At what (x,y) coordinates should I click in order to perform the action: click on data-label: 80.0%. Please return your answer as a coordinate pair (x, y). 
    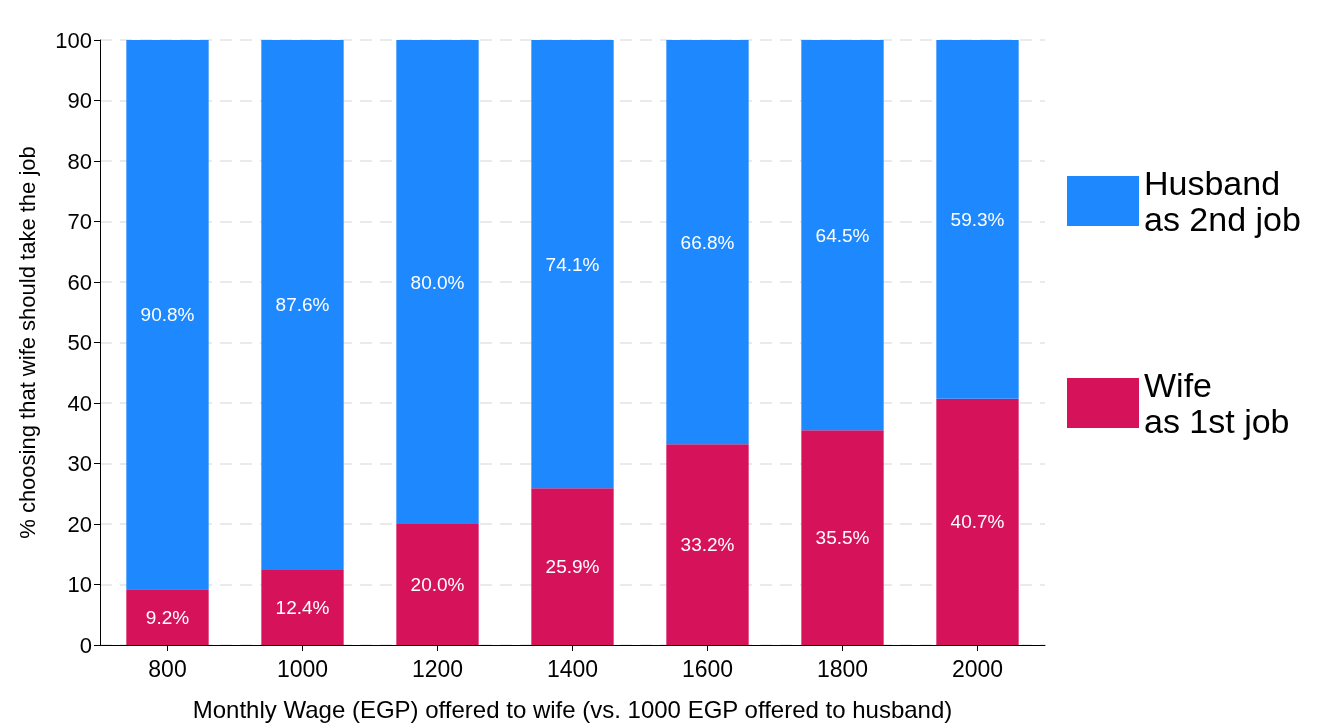
    Looking at the image, I should click on (437, 282).